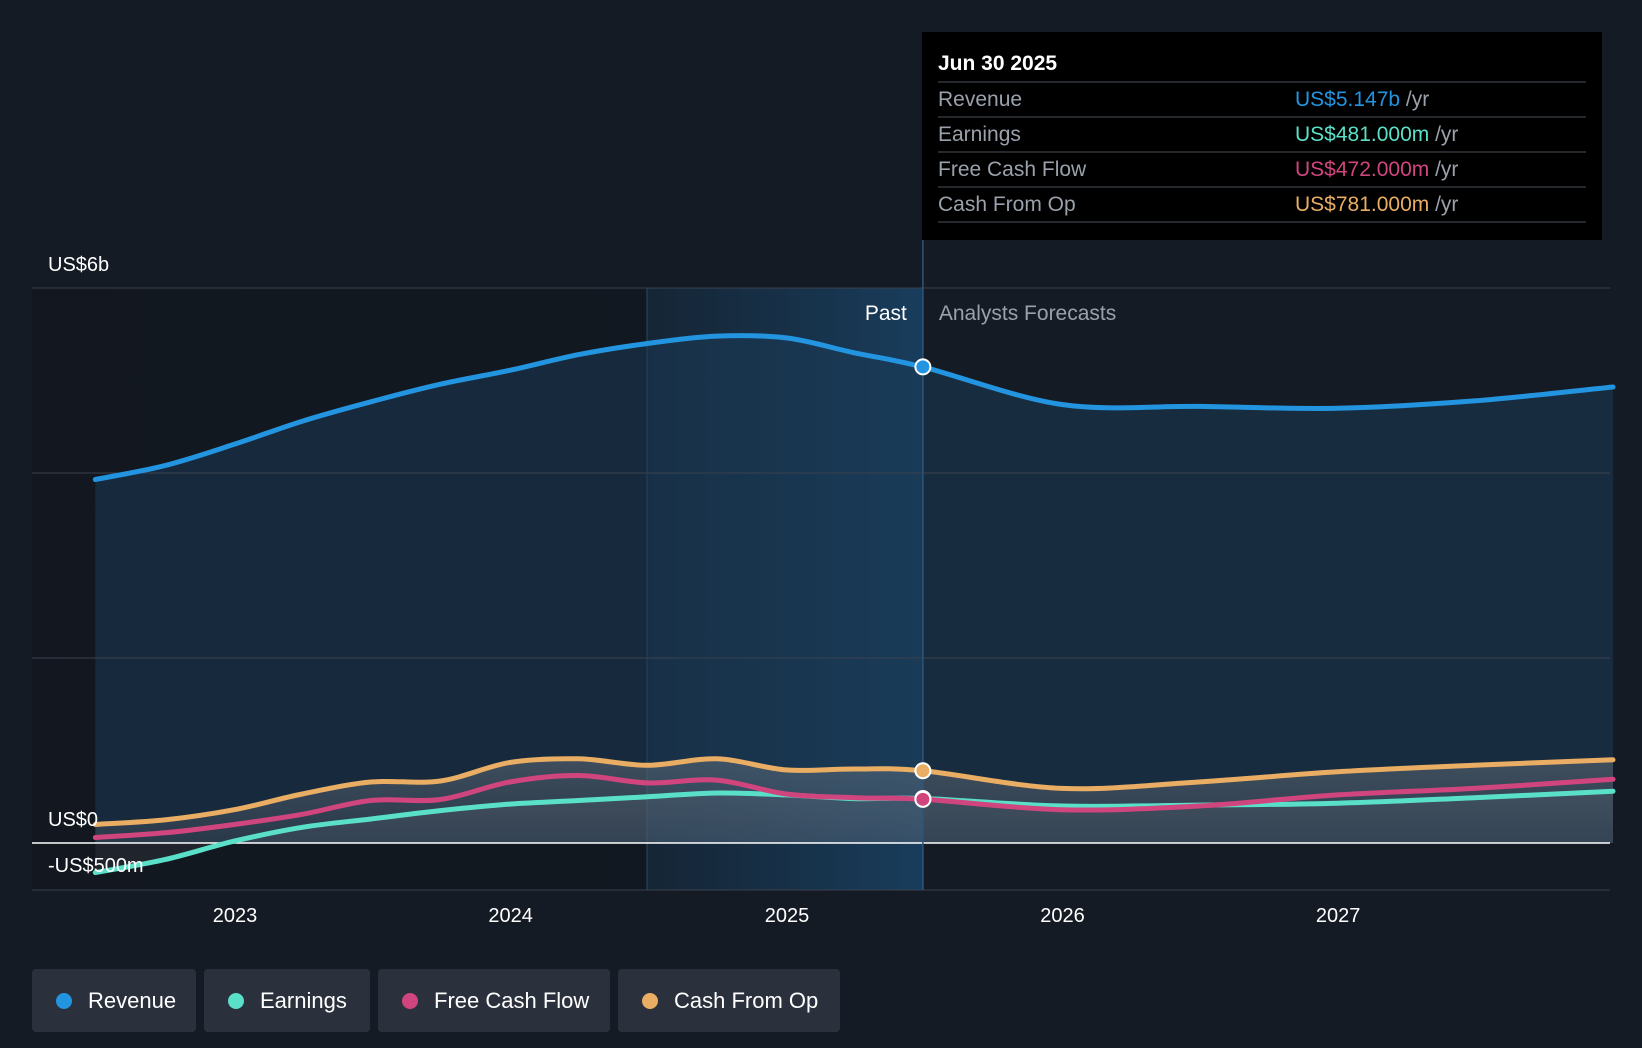 This screenshot has width=1642, height=1048. Describe the element at coordinates (1027, 313) in the screenshot. I see `forecast-label: Analysts Forecasts` at that location.